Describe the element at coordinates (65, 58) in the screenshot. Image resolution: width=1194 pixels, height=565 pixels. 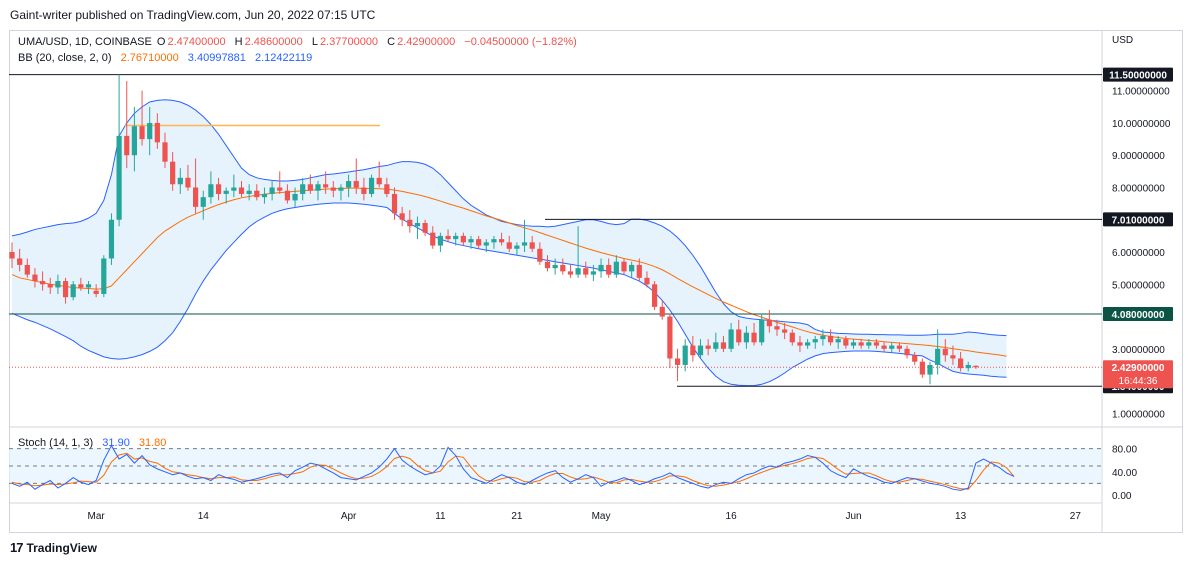
I see `bb-name: BB (20, close, 2, 0)` at that location.